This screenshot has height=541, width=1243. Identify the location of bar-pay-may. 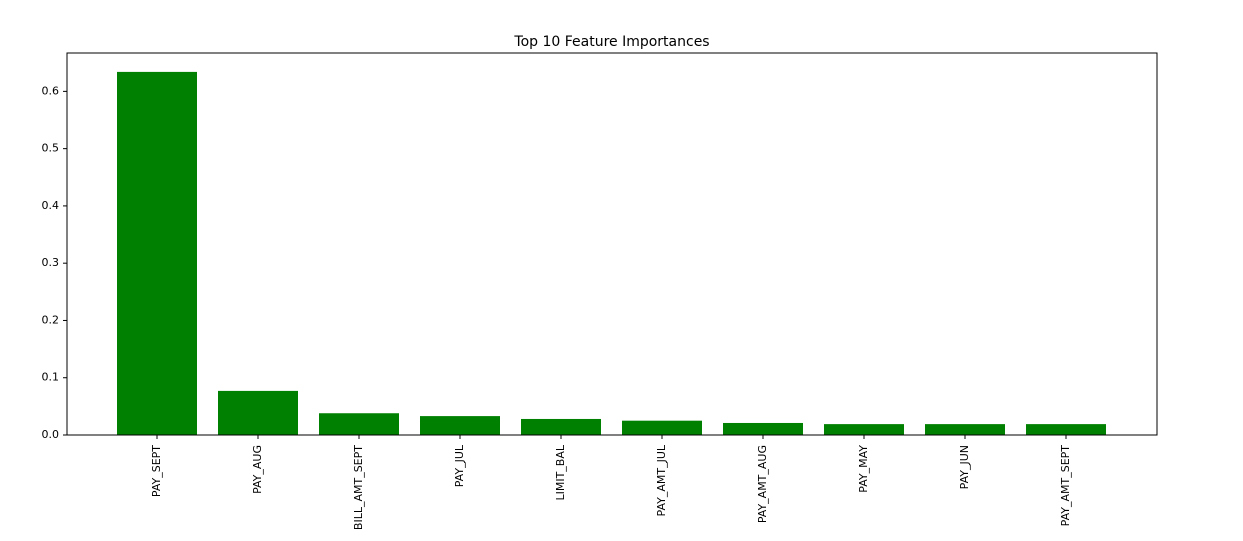
(864, 429).